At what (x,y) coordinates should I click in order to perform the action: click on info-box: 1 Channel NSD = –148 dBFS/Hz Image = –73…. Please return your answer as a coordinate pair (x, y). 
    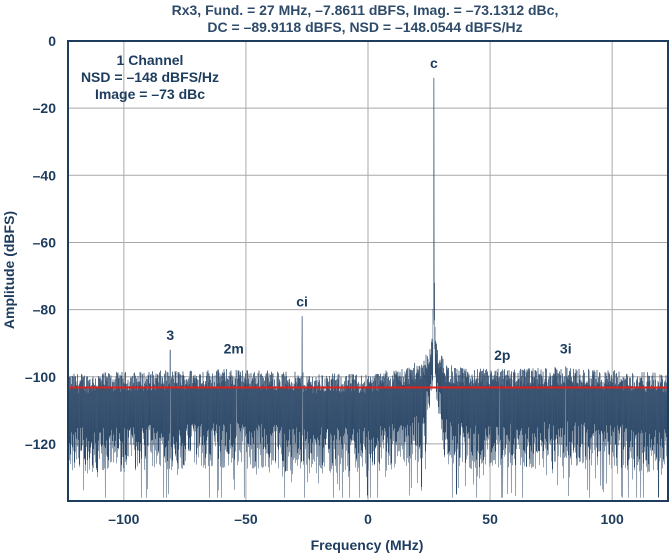
    Looking at the image, I should click on (150, 77).